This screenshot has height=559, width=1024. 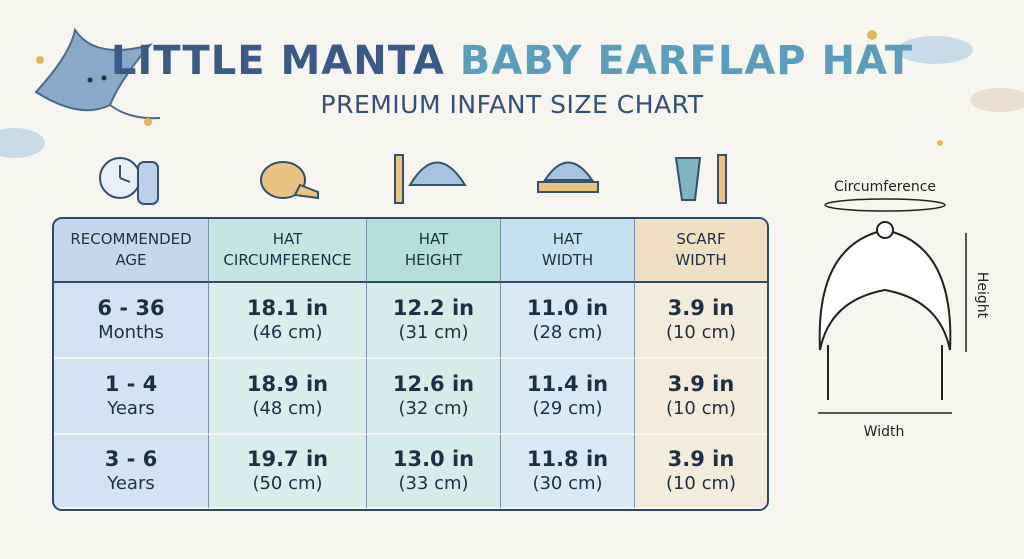 I want to click on table-cell-text: 6 - 36, so click(x=131, y=308).